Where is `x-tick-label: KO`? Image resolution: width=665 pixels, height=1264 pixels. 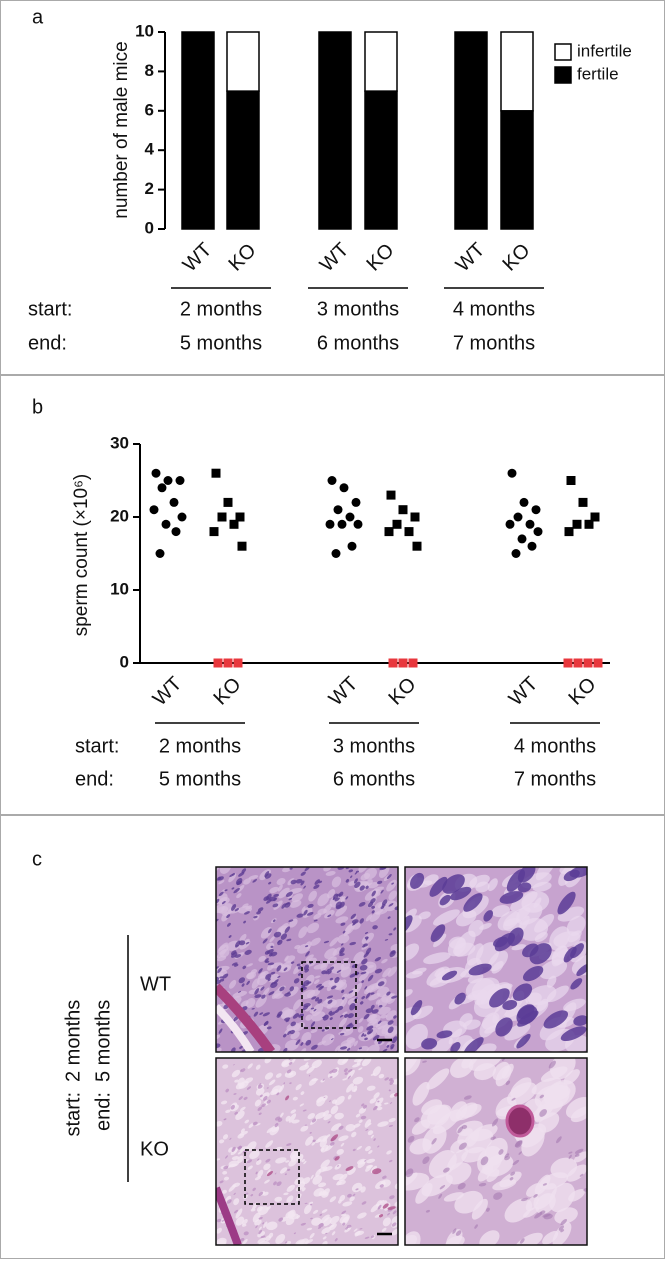
x-tick-label: KO is located at coordinates (227, 691).